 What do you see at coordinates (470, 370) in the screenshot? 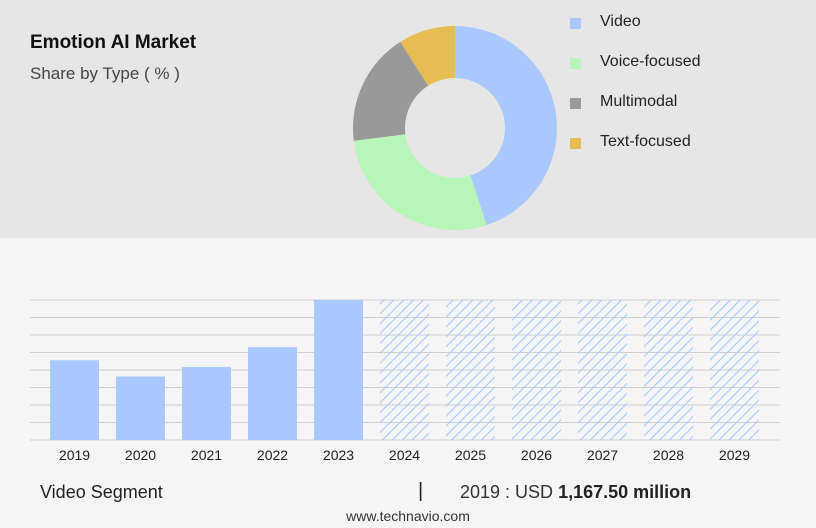
I see `bar-forecast-2025` at bounding box center [470, 370].